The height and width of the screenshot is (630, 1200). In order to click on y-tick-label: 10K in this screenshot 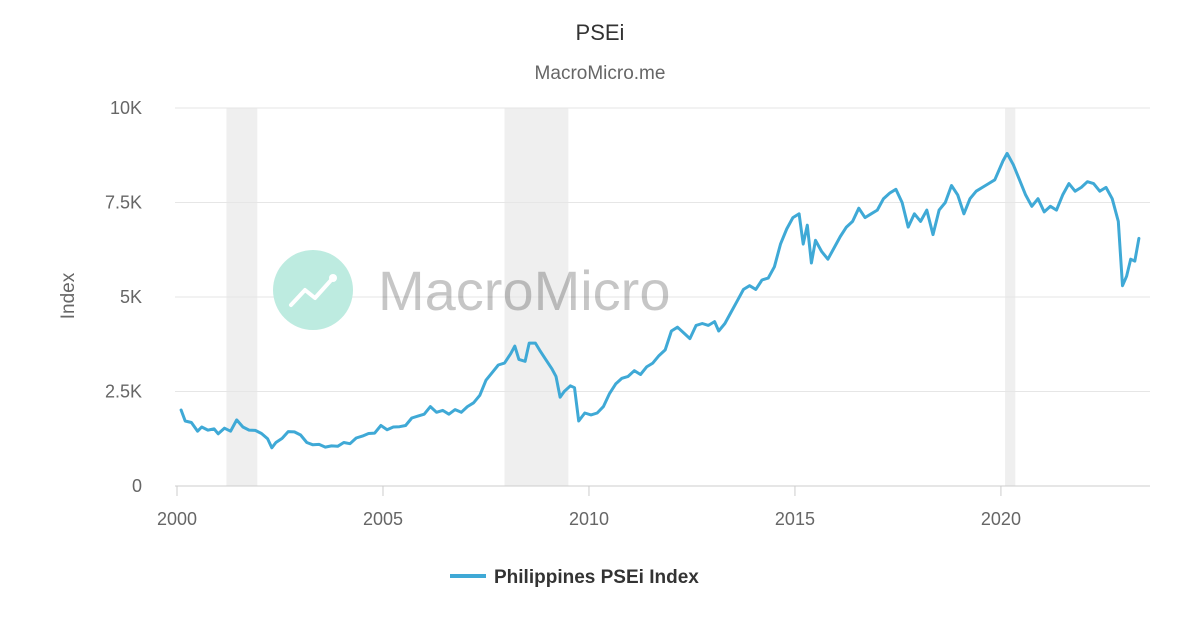, I will do `click(126, 108)`.